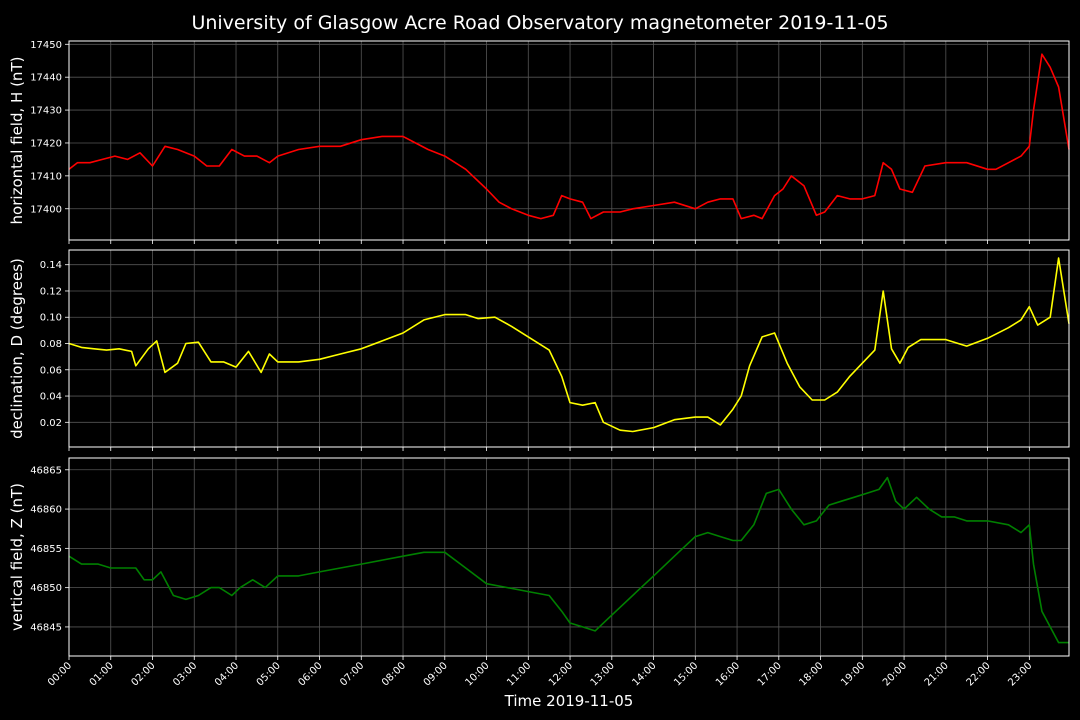  I want to click on x-tick-label: 12:00, so click(561, 674).